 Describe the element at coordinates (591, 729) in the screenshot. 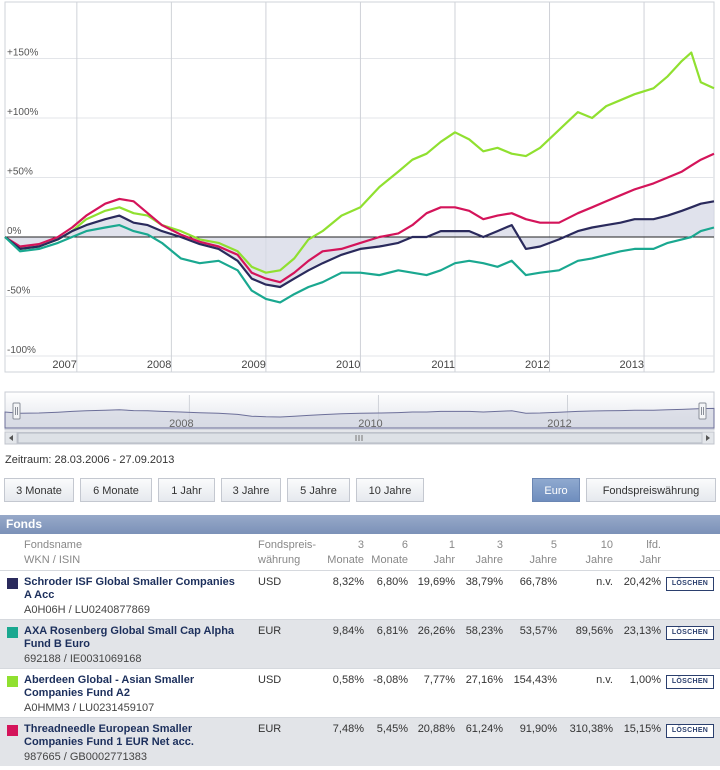

I see `perf-10y: 310,38%` at that location.